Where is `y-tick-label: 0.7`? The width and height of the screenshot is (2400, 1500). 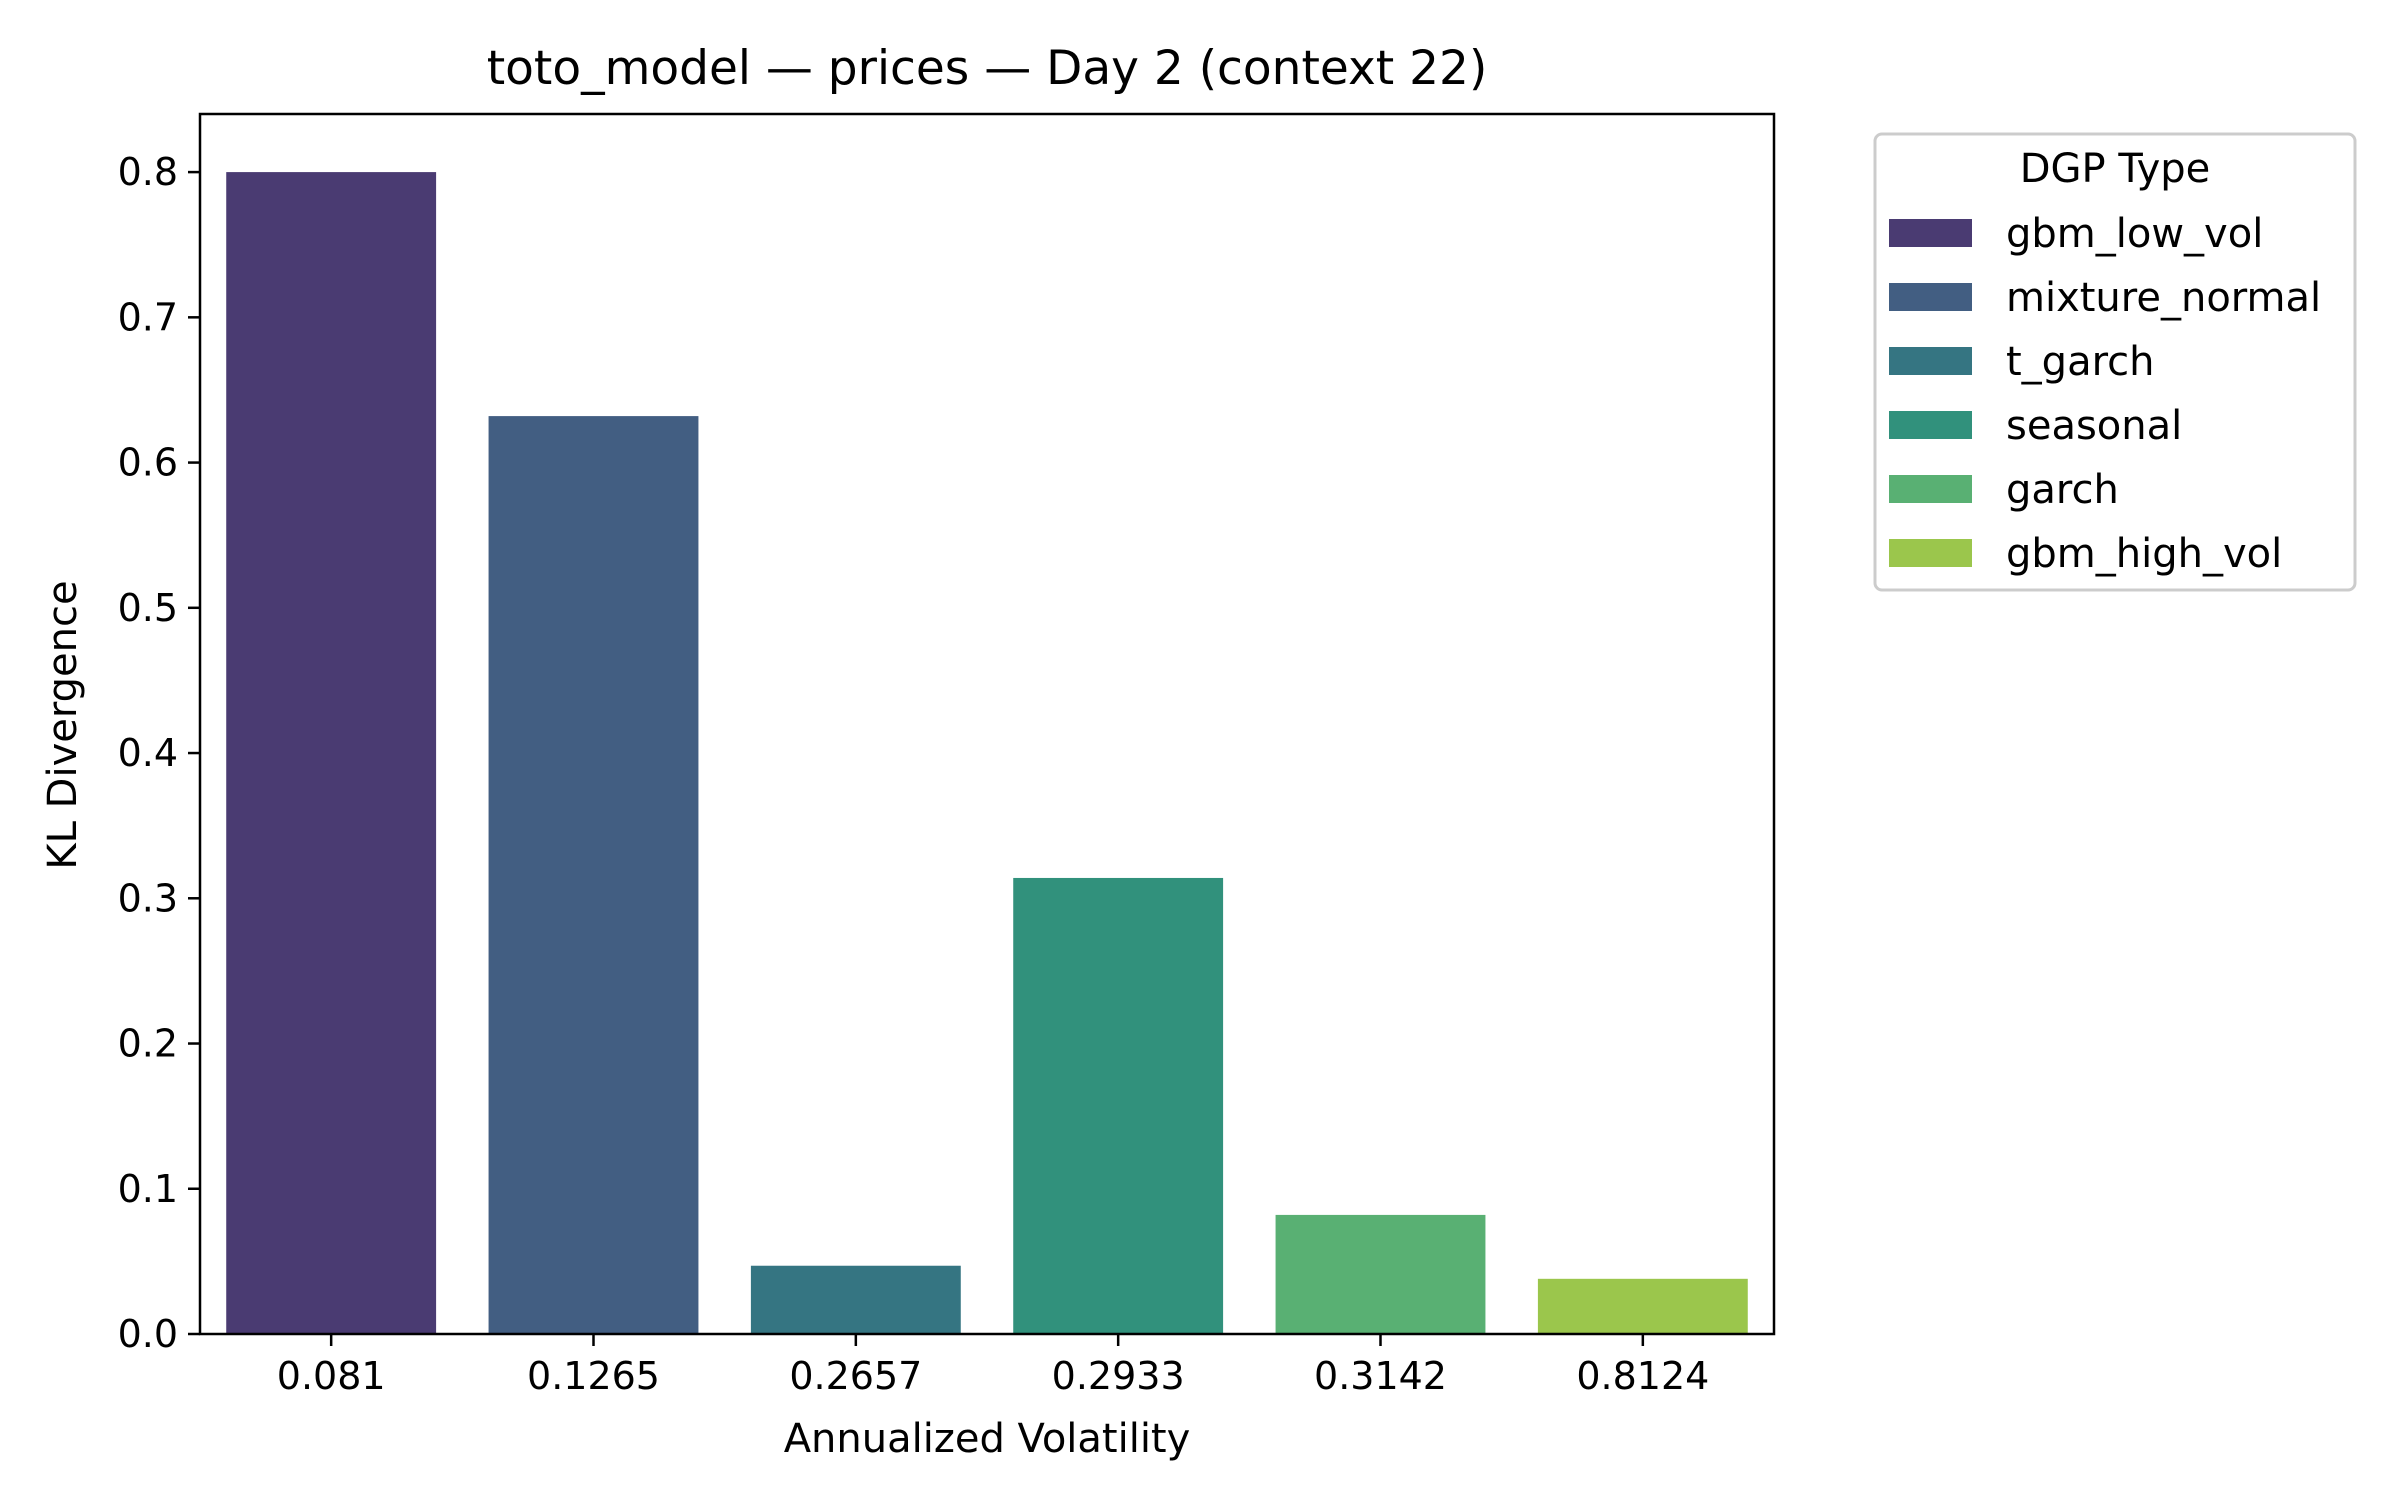 y-tick-label: 0.7 is located at coordinates (148, 317).